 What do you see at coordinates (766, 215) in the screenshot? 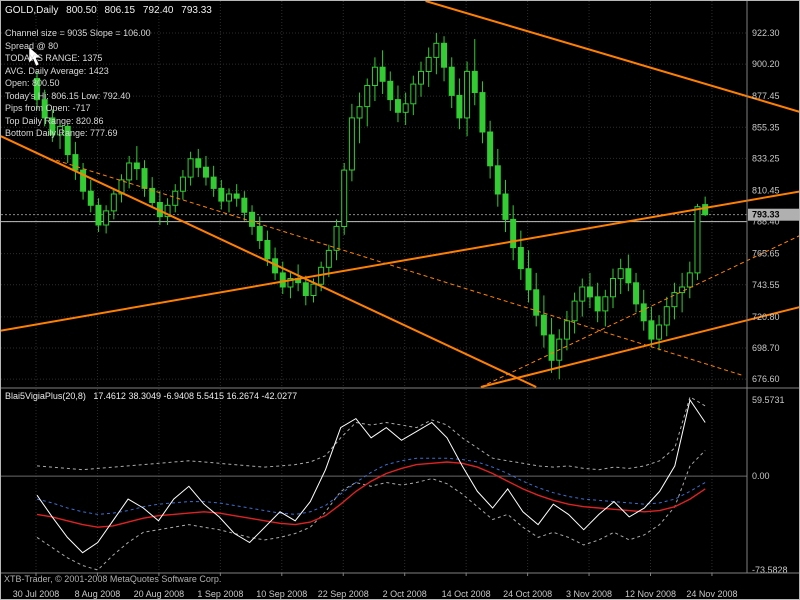
I see `current-price-label: 793.33` at bounding box center [766, 215].